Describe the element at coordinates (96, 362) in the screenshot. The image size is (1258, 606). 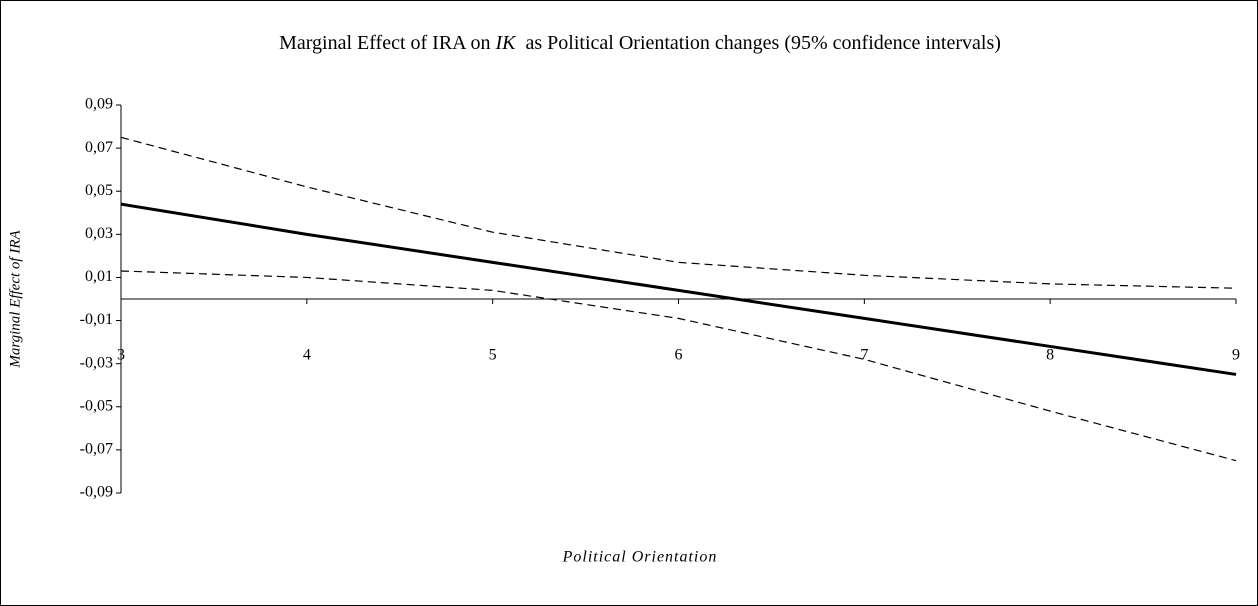
I see `y-tick-label: -0,03` at that location.